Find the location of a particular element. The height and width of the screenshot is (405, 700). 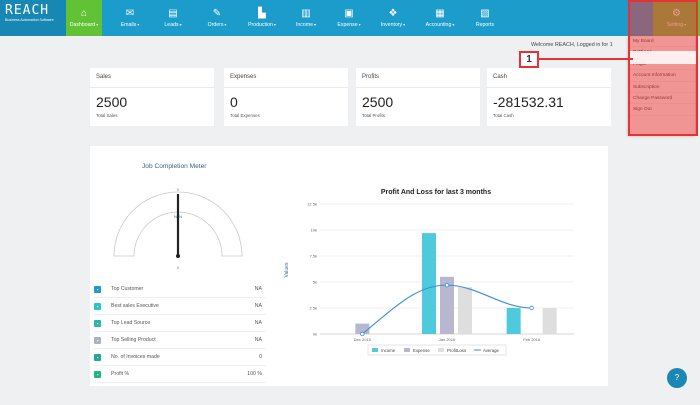

calculator-icon: ▦ is located at coordinates (440, 13).